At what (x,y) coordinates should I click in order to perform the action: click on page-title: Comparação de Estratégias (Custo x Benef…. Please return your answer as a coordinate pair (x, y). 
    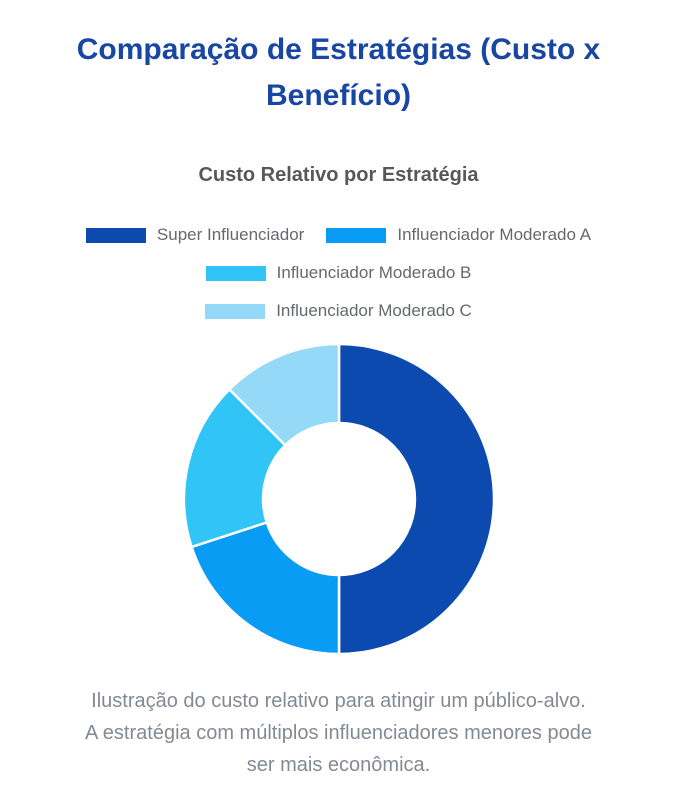
    Looking at the image, I should click on (338, 72).